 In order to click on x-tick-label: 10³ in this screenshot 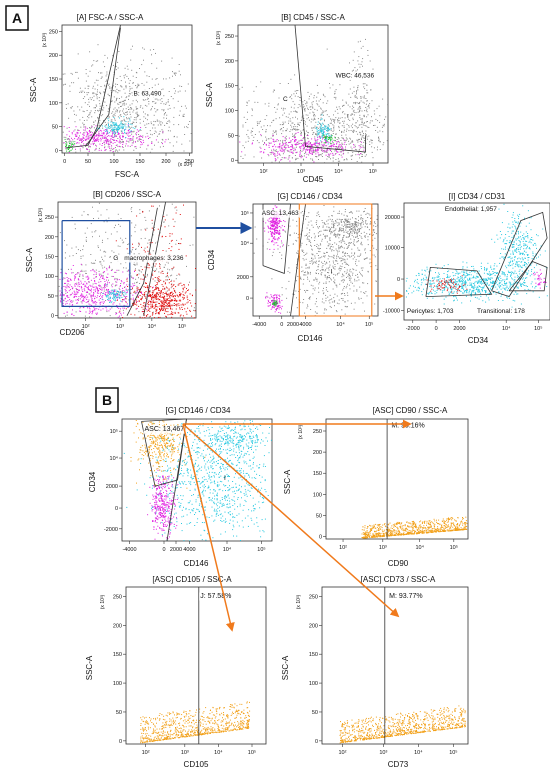, I will do `click(120, 327)`.